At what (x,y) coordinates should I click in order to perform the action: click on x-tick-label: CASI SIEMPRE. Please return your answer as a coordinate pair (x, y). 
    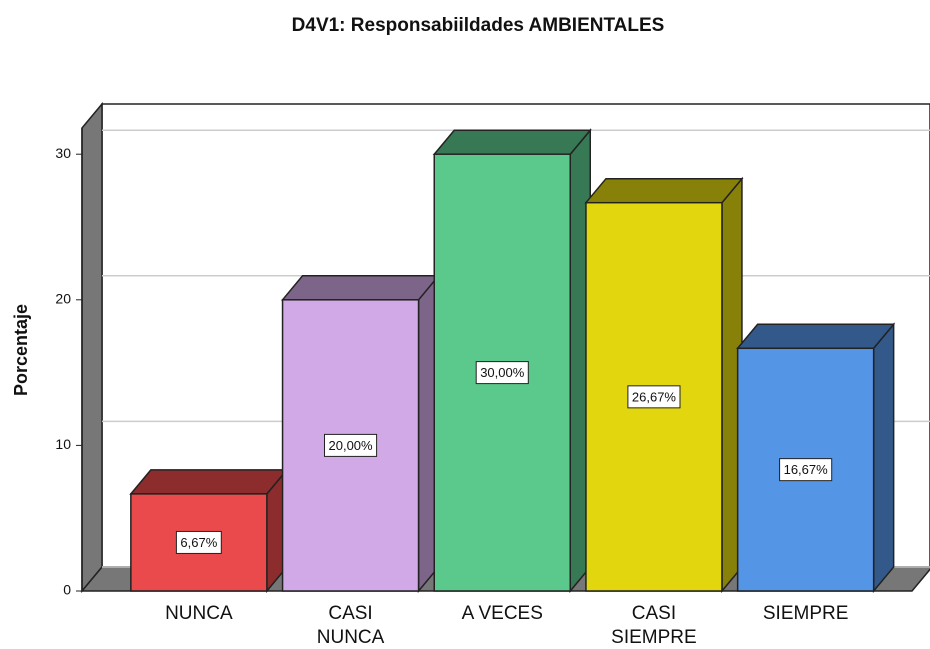
    Looking at the image, I should click on (654, 625).